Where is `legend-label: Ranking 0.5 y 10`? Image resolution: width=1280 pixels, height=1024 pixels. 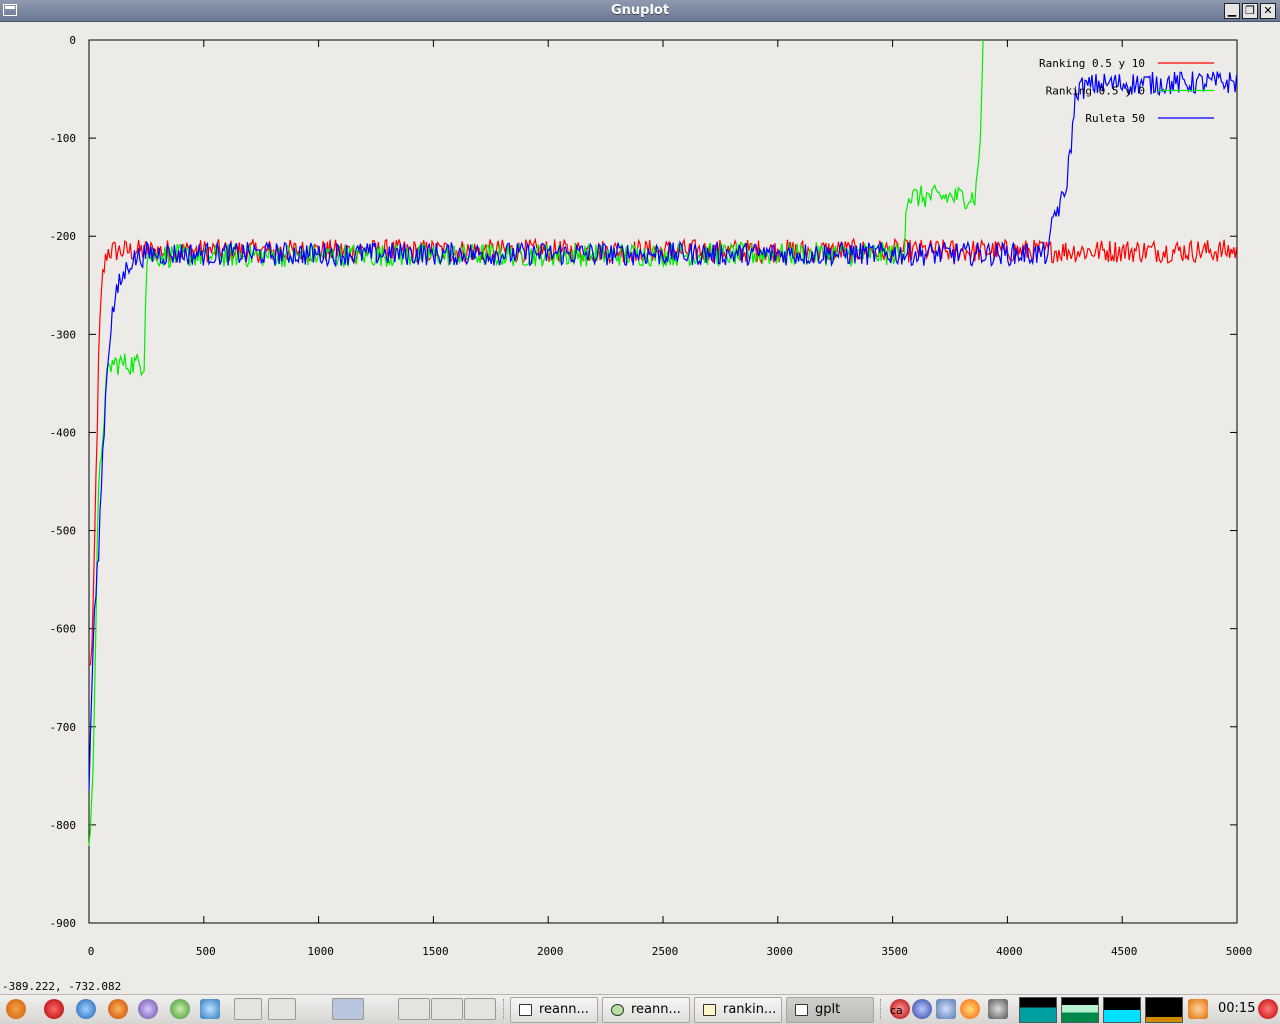
legend-label: Ranking 0.5 y 10 is located at coordinates (1092, 63).